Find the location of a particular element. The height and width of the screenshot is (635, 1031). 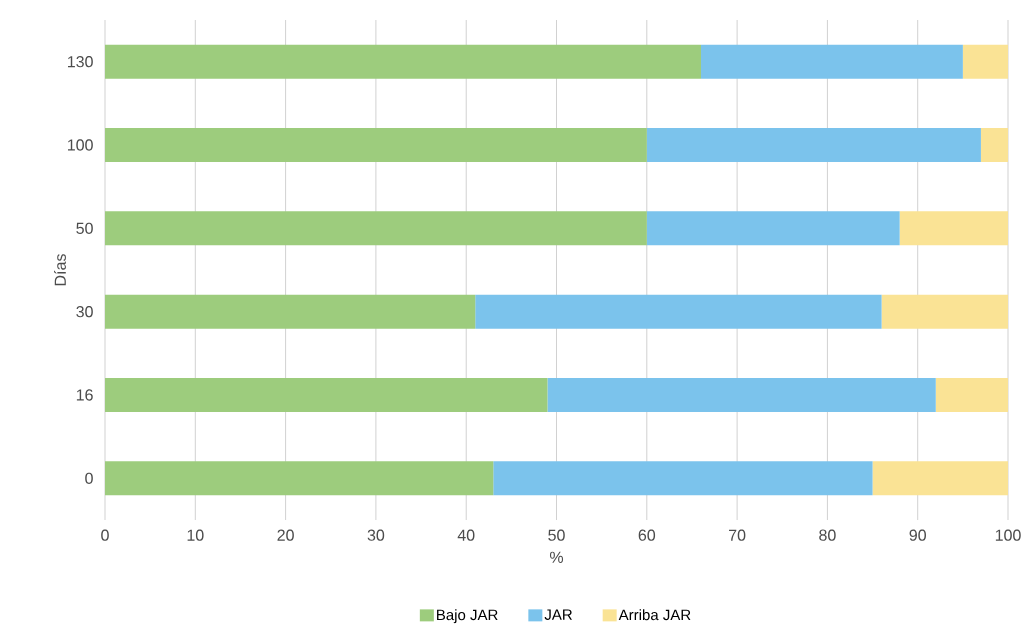

x-tick-label: 60 is located at coordinates (647, 535).